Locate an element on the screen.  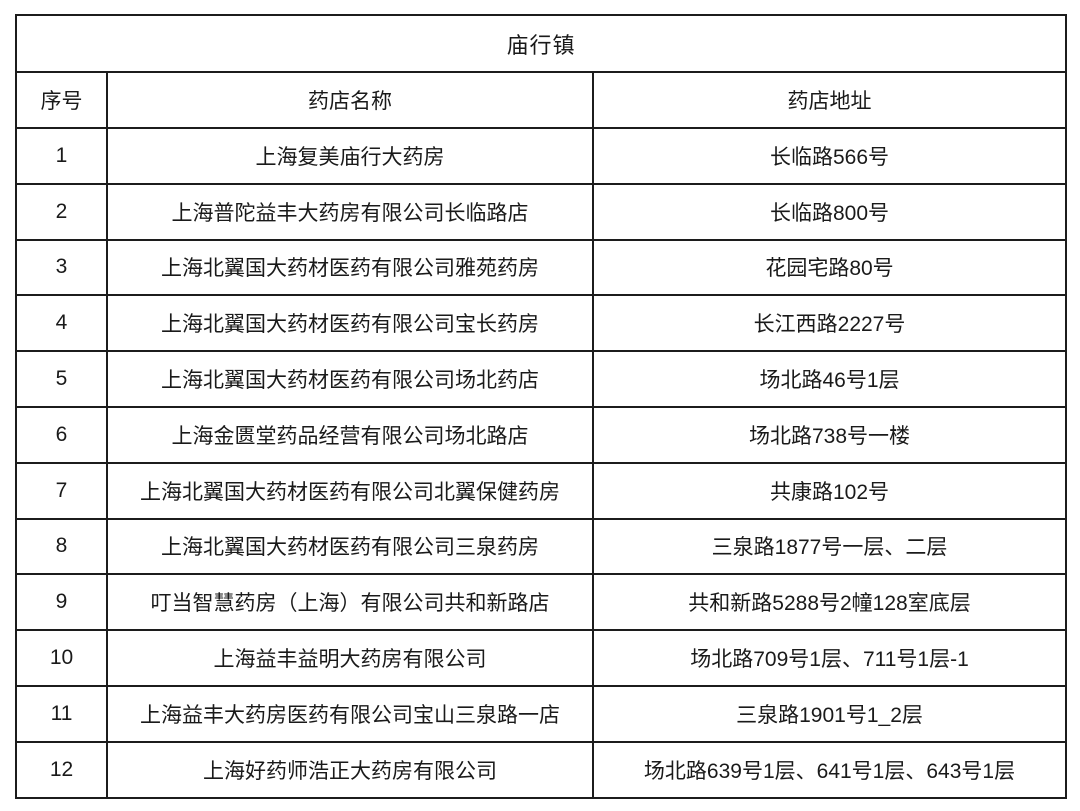
table-row: 3 上海北翼国大药材医药有限公司雅苑药房 花园宅路80号 is located at coordinates (541, 267).